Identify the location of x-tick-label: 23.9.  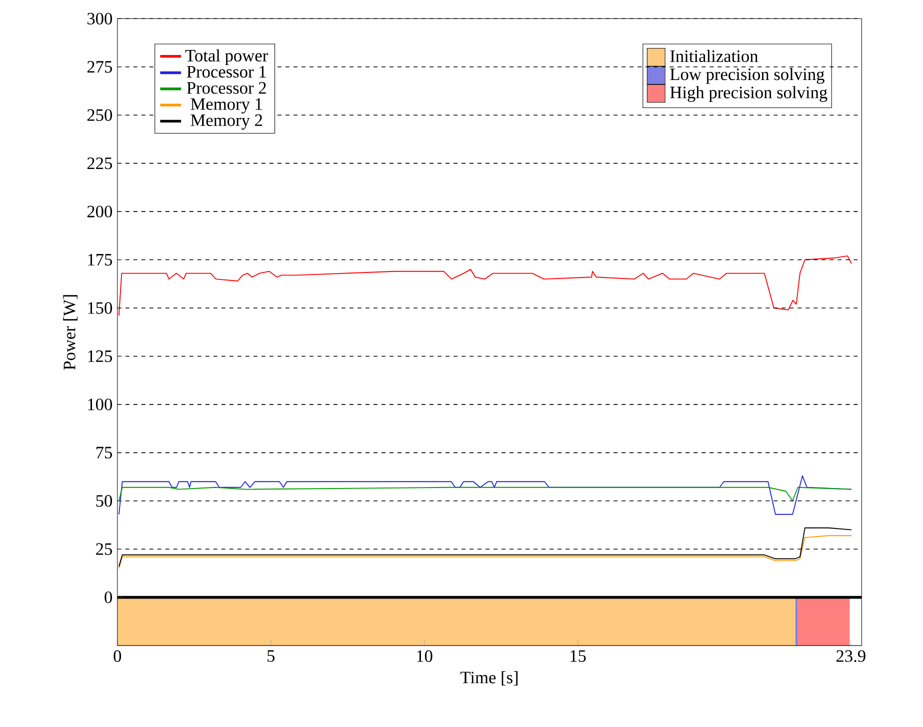
(851, 656).